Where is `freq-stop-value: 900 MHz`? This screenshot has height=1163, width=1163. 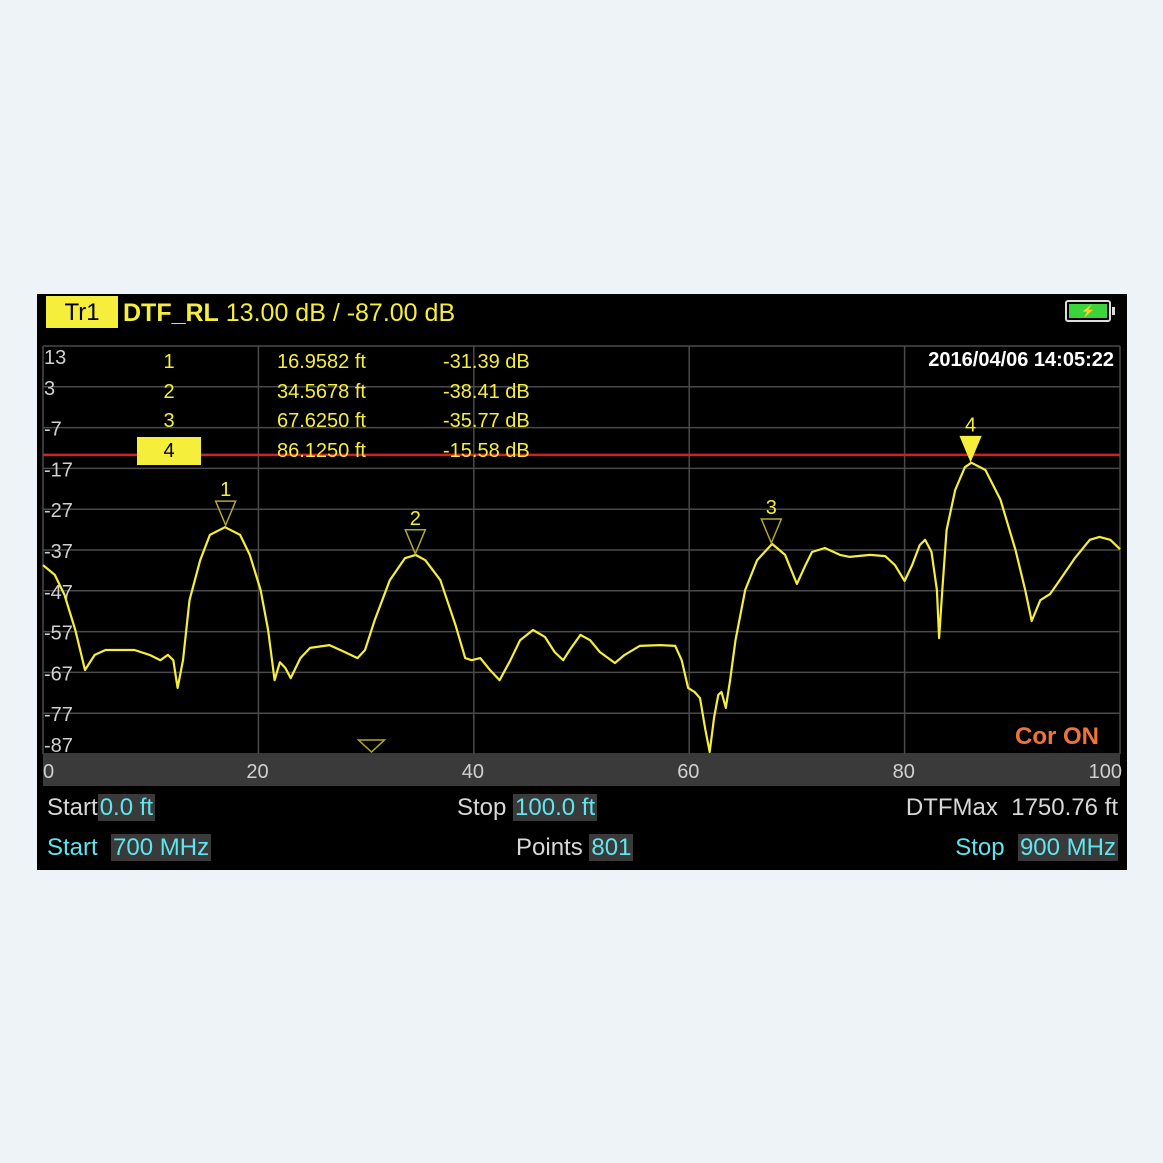 freq-stop-value: 900 MHz is located at coordinates (1067, 847).